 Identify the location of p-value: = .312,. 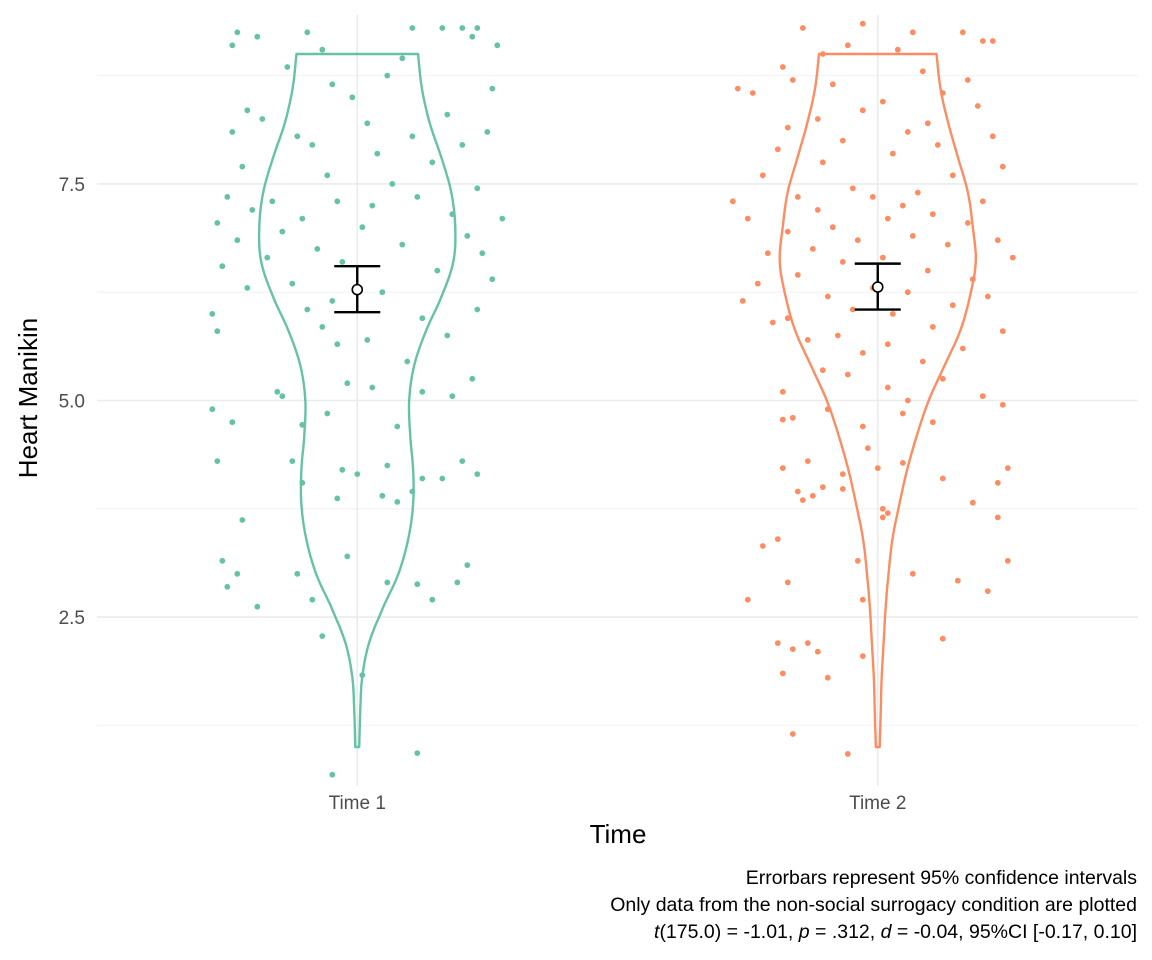
(845, 932).